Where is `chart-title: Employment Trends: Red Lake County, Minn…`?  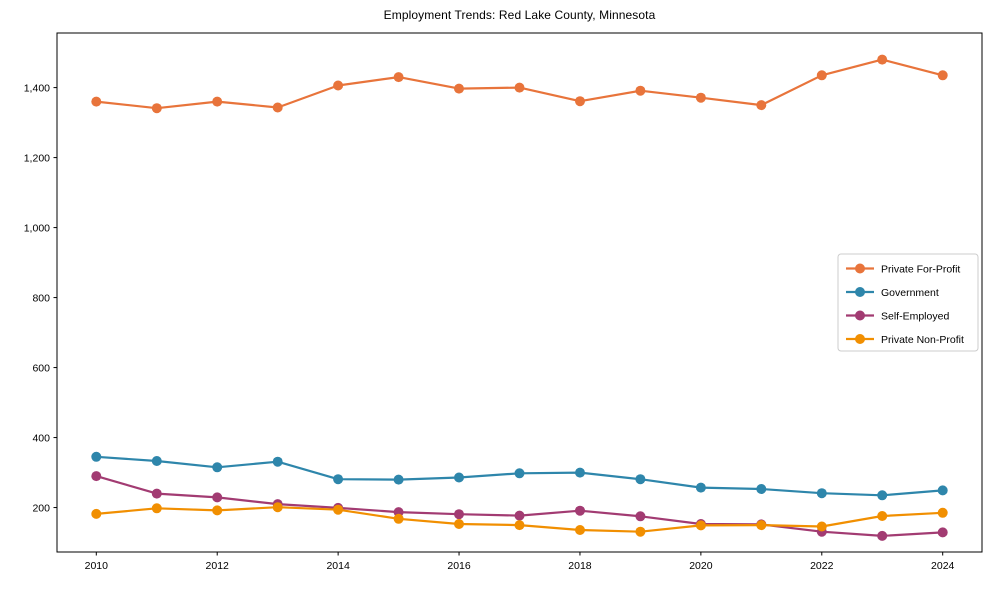
chart-title: Employment Trends: Red Lake County, Minn… is located at coordinates (519, 15).